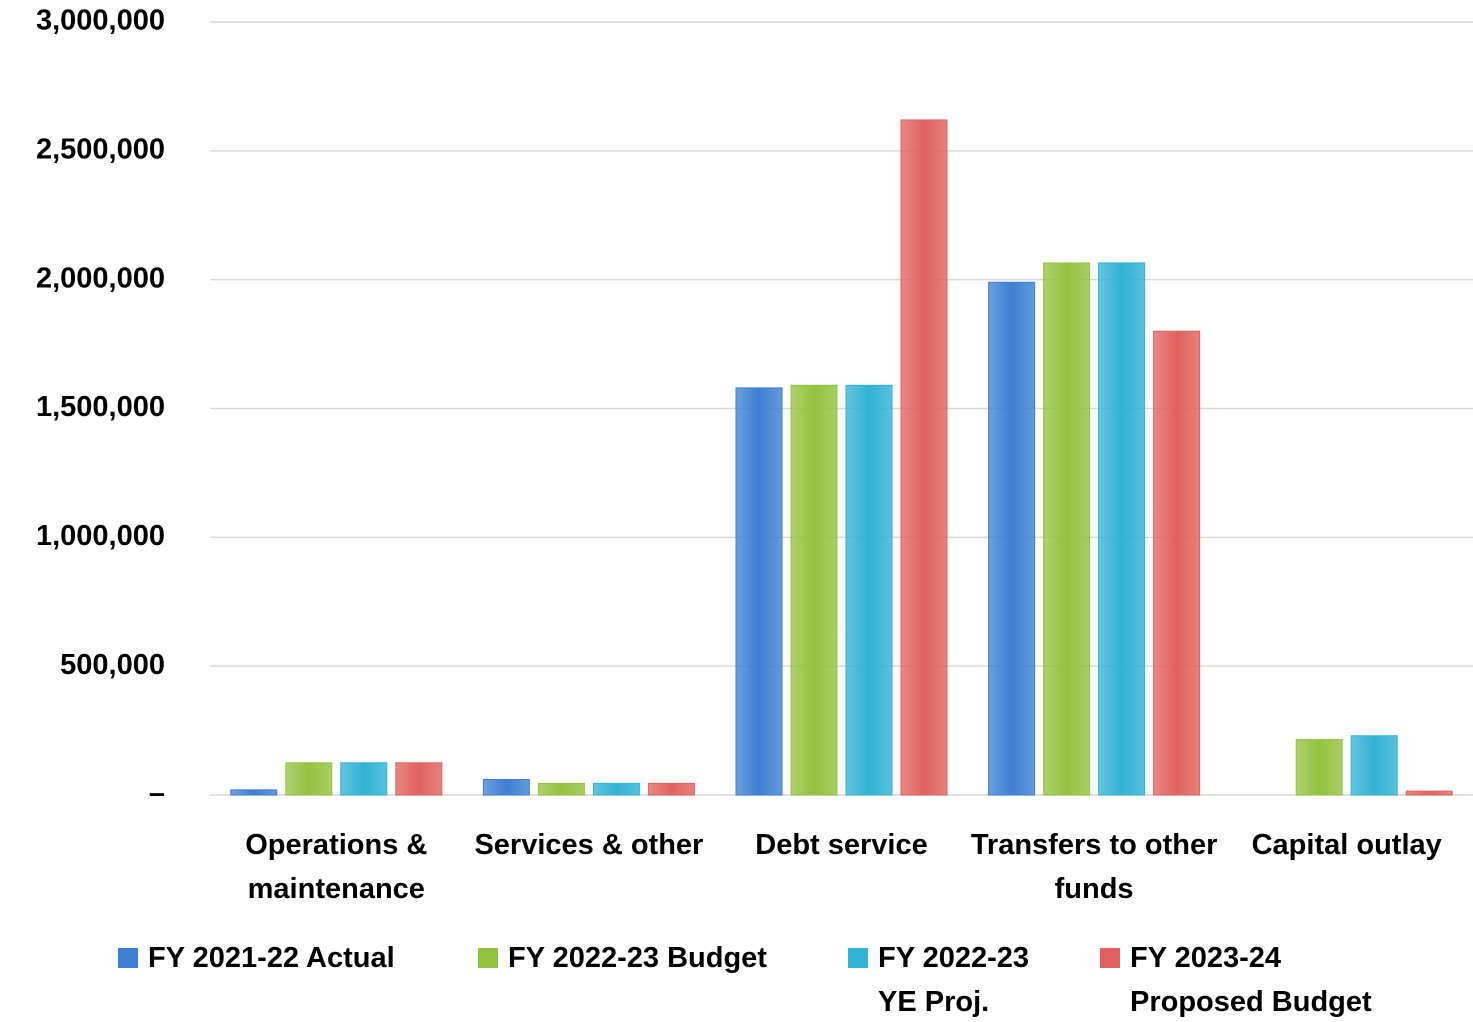 The image size is (1473, 1022). What do you see at coordinates (589, 845) in the screenshot?
I see `x-tick-label: Services & other` at bounding box center [589, 845].